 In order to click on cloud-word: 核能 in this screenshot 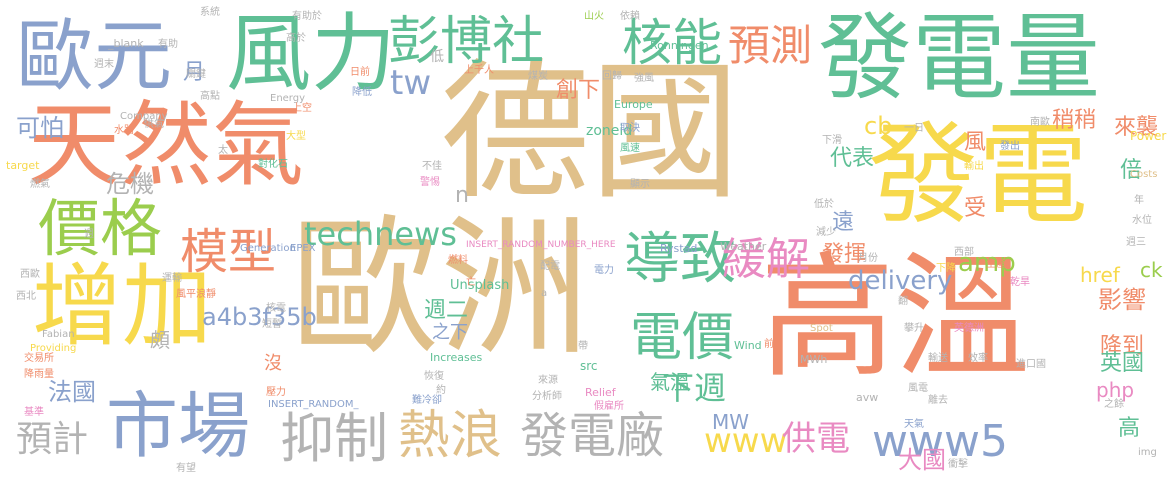, I will do `click(672, 43)`.